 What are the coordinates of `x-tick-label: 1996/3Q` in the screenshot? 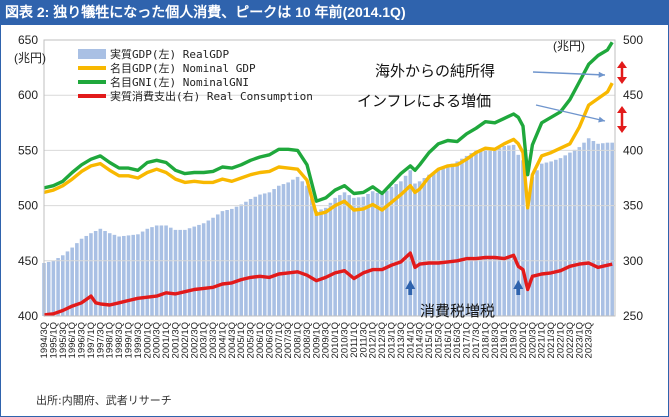 It's located at (82, 340).